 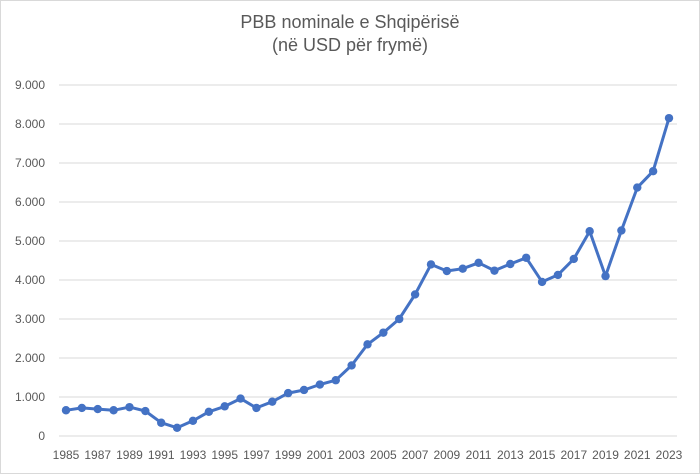 I want to click on data-point-2003, so click(x=351, y=365).